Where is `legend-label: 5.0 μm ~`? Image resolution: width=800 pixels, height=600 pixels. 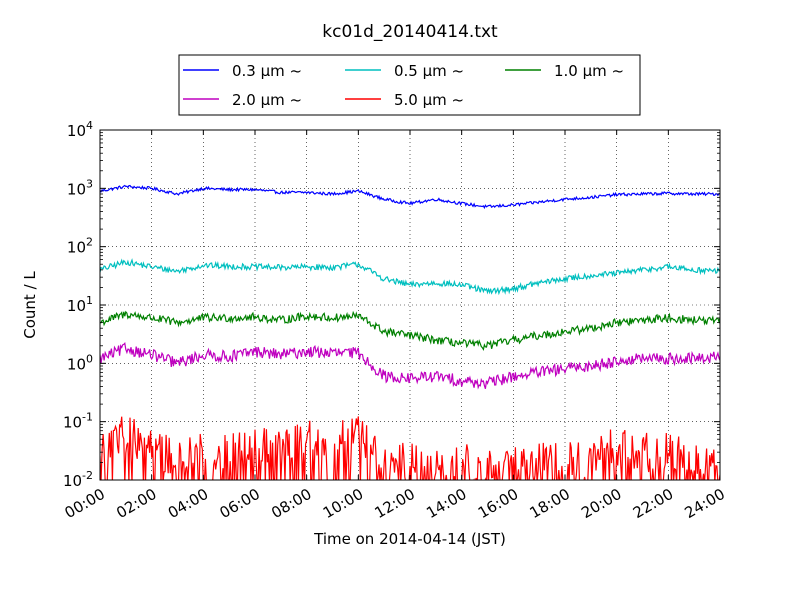
legend-label: 5.0 μm ~ is located at coordinates (429, 100).